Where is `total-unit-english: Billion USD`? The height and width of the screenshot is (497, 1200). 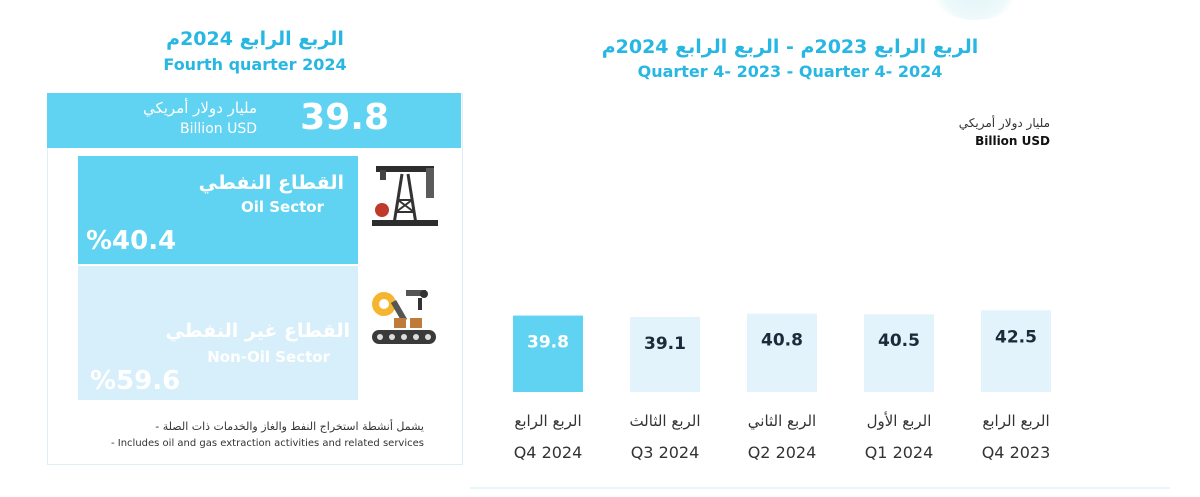 total-unit-english: Billion USD is located at coordinates (218, 129).